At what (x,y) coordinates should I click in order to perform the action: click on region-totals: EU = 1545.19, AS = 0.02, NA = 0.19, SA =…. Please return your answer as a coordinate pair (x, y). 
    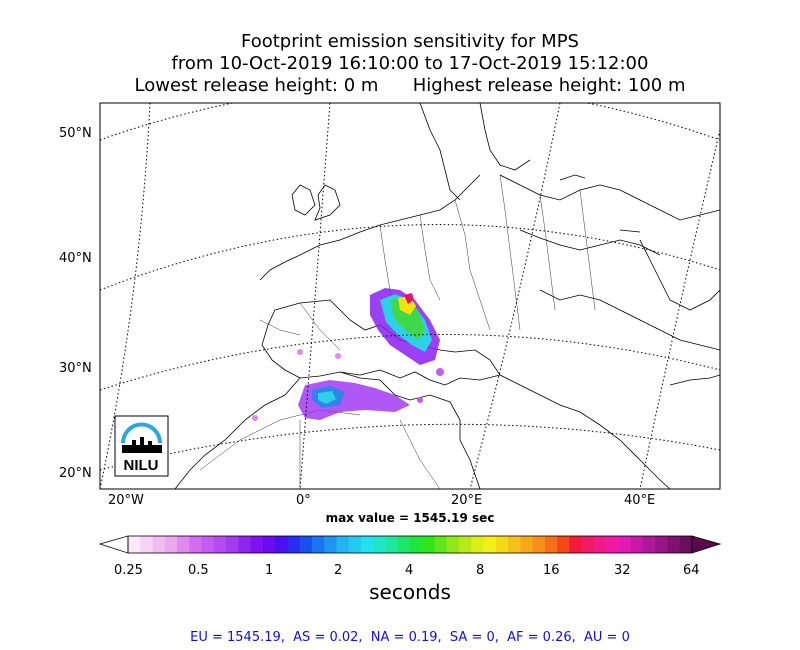
    Looking at the image, I should click on (410, 637).